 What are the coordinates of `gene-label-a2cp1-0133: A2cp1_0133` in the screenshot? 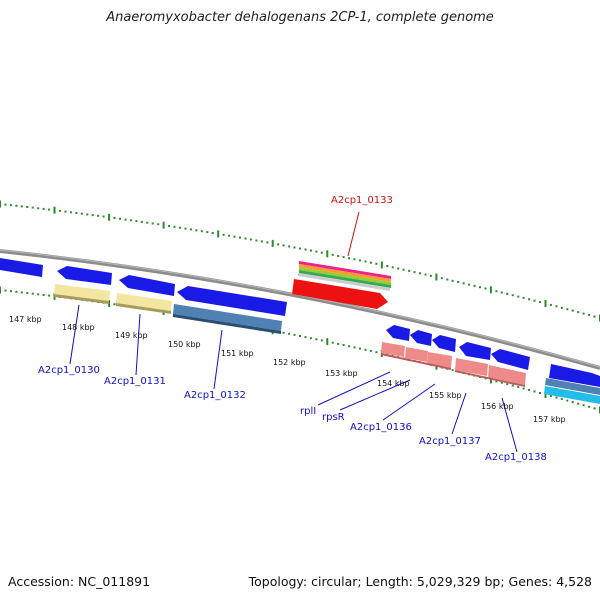 It's located at (362, 200).